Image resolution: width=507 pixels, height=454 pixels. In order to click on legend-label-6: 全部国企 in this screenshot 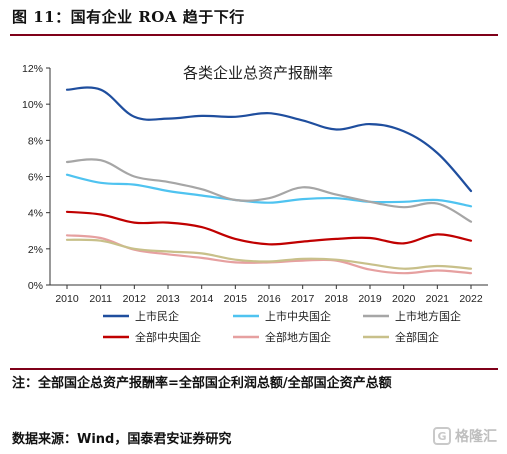, I will do `click(417, 337)`.